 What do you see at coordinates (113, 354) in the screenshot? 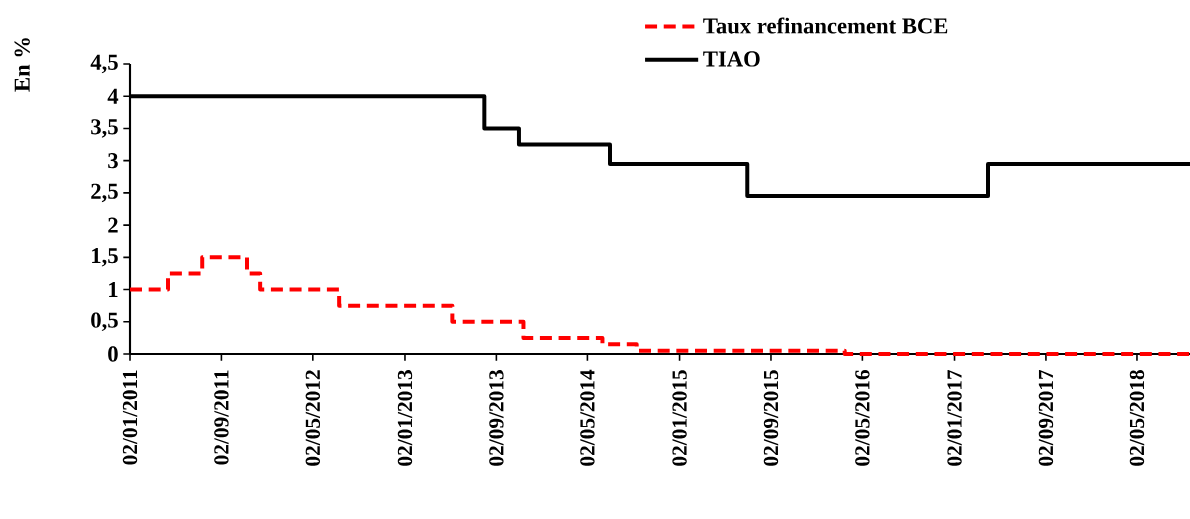
I see `y-tick-label: 0` at bounding box center [113, 354].